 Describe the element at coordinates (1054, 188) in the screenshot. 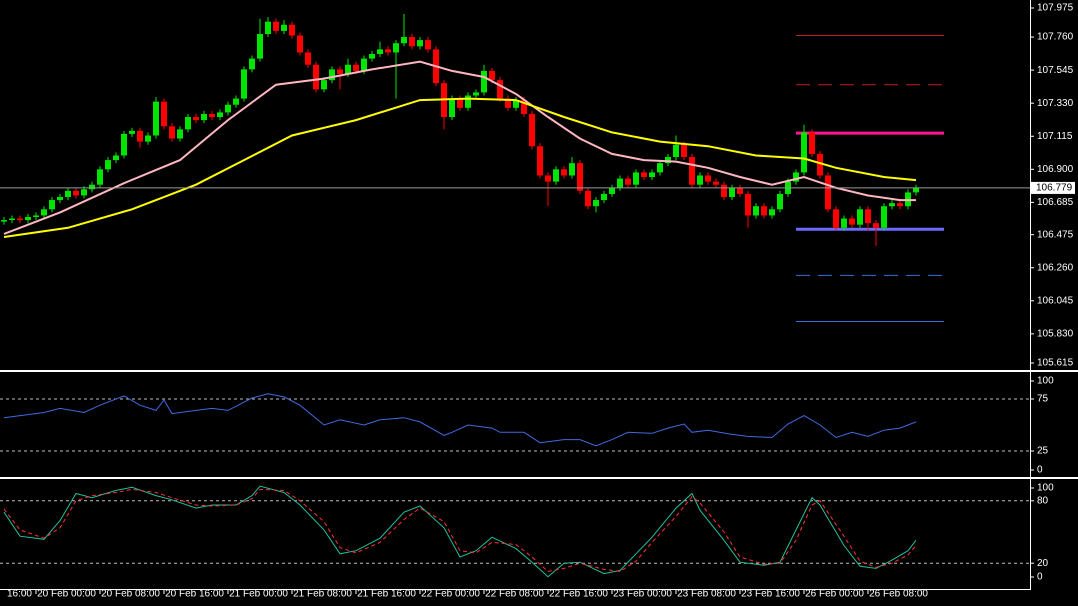

I see `current-price-label: 106.779` at that location.